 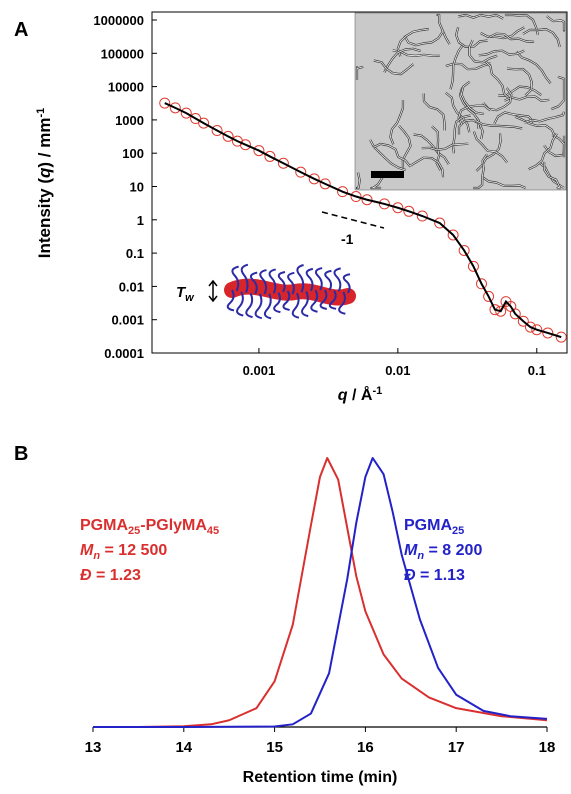 What do you see at coordinates (127, 320) in the screenshot?
I see `y-tick-label: 0.001` at bounding box center [127, 320].